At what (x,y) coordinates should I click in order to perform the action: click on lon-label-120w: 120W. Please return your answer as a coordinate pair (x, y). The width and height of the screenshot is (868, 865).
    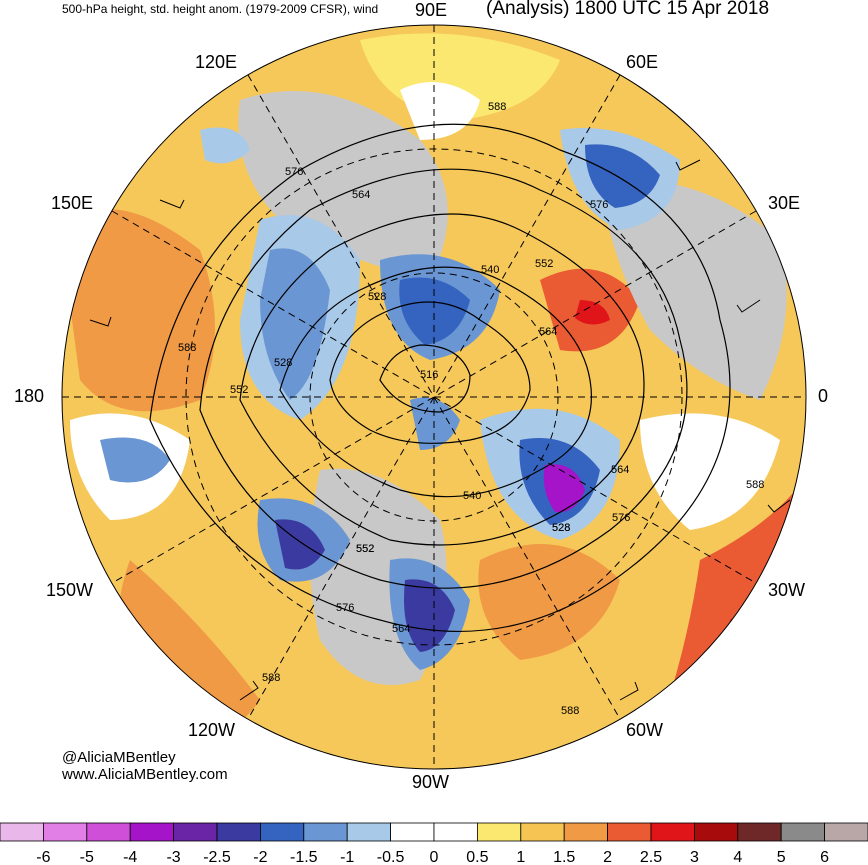
    Looking at the image, I should click on (212, 730).